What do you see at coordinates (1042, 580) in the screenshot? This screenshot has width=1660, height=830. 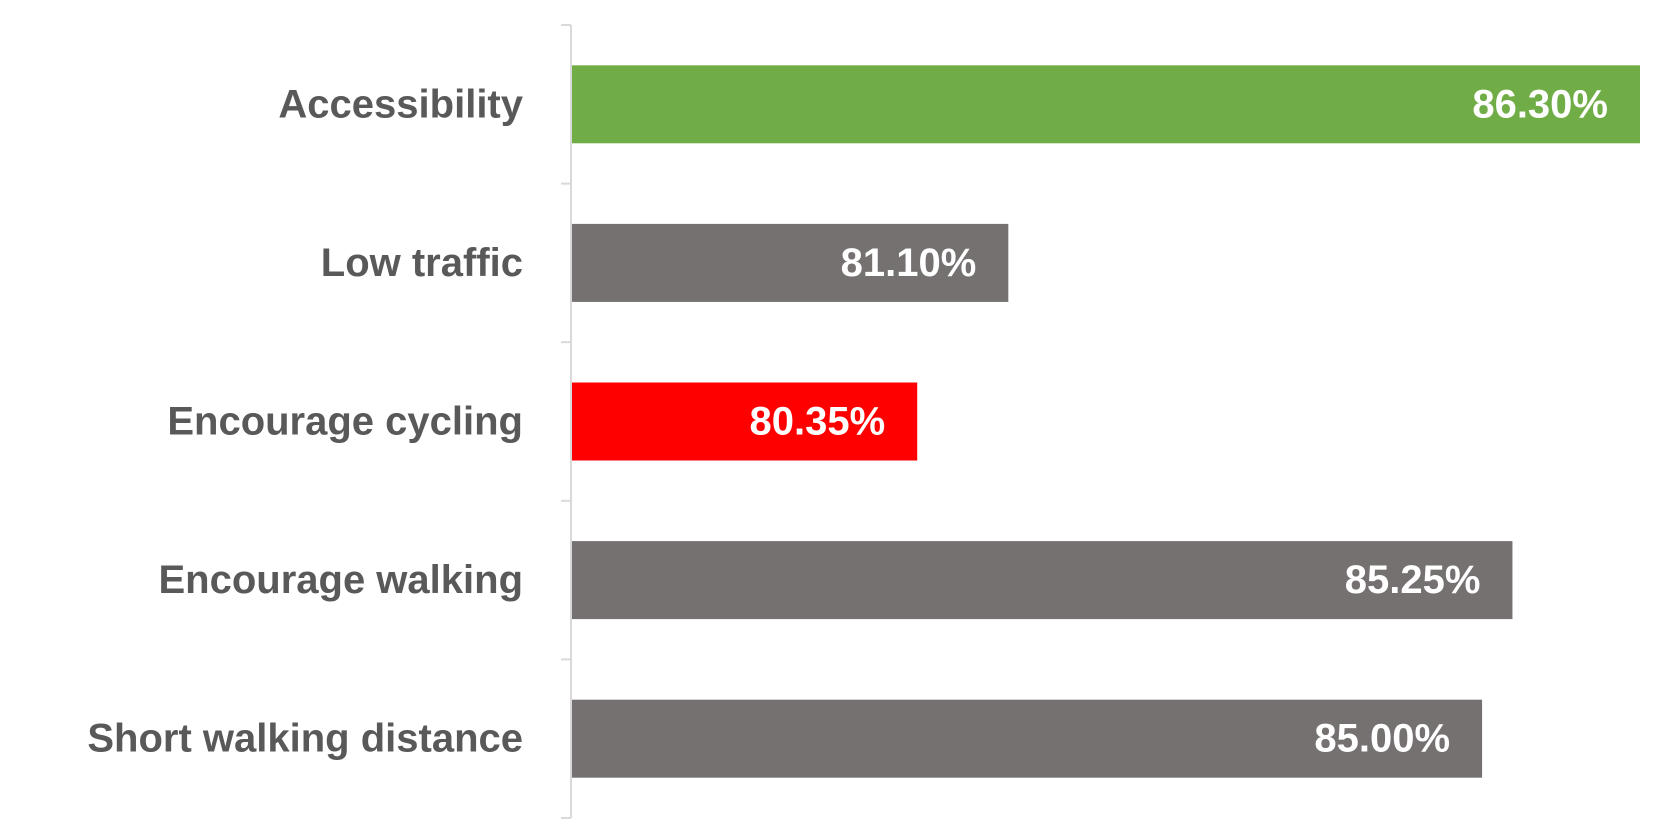 I see `bar-encourage-walking` at bounding box center [1042, 580].